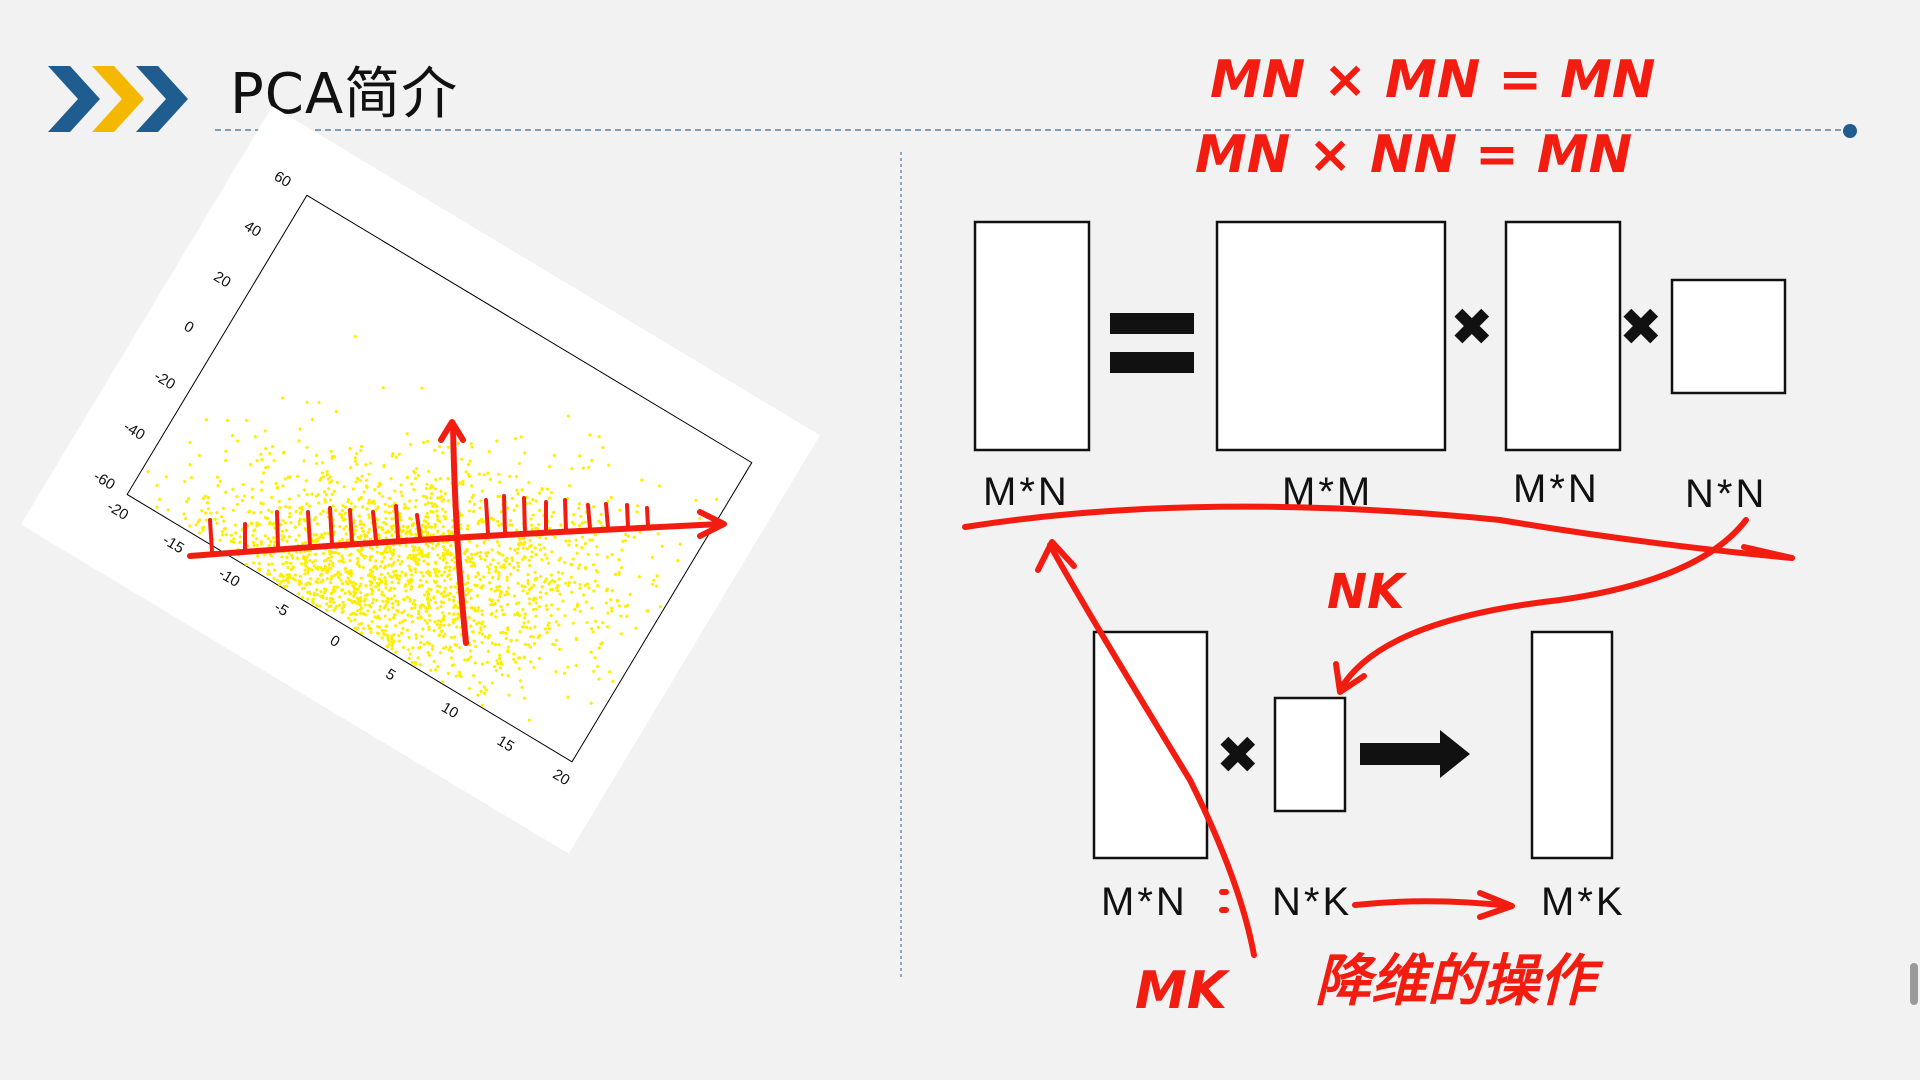 The width and height of the screenshot is (1920, 1080). I want to click on label-mn-bottom: M*N, so click(1144, 902).